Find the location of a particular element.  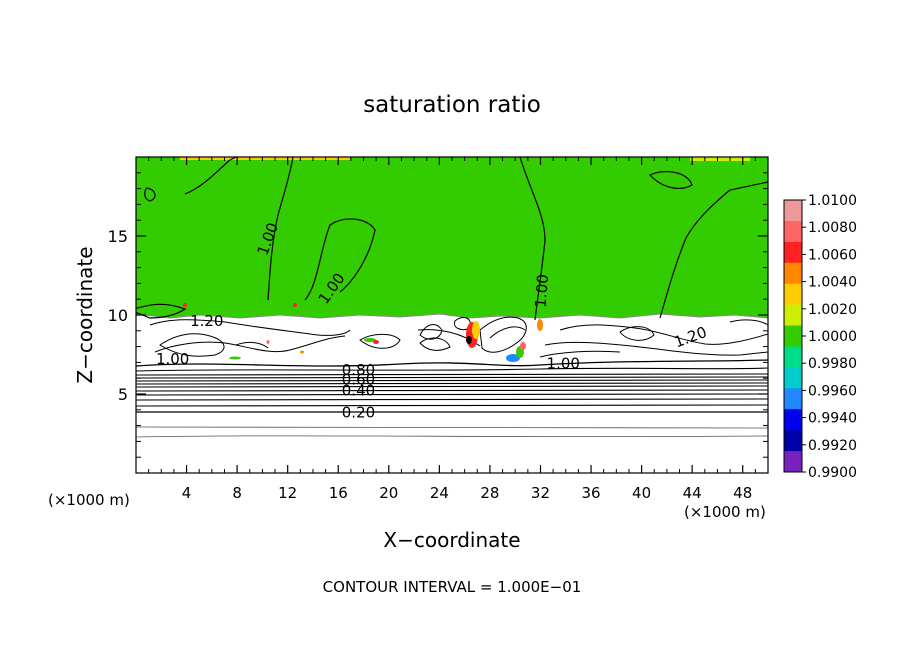

contour-label: 1.20 is located at coordinates (206, 321).